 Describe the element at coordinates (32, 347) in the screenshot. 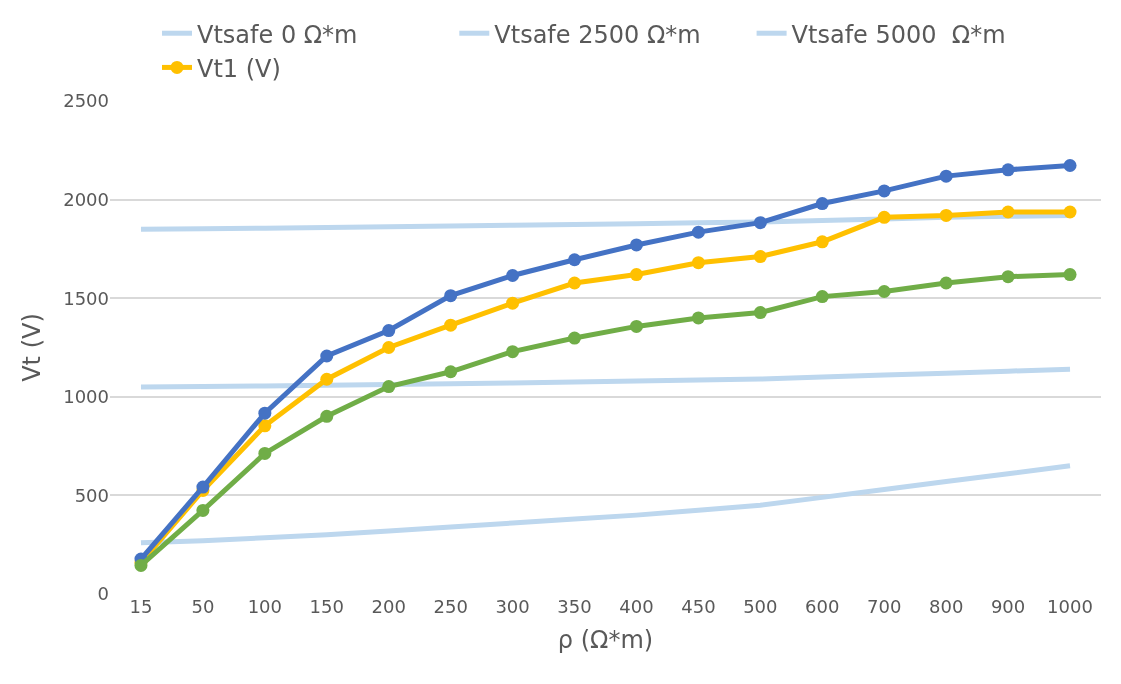

I see `y-axis-title: Vt (V)` at that location.